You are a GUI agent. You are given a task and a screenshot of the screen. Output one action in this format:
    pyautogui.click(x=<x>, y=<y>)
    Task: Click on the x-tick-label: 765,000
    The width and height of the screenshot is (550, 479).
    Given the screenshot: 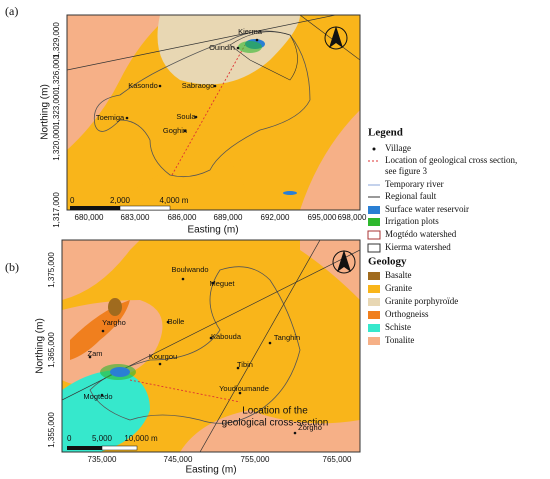 What is the action you would take?
    pyautogui.click(x=337, y=459)
    